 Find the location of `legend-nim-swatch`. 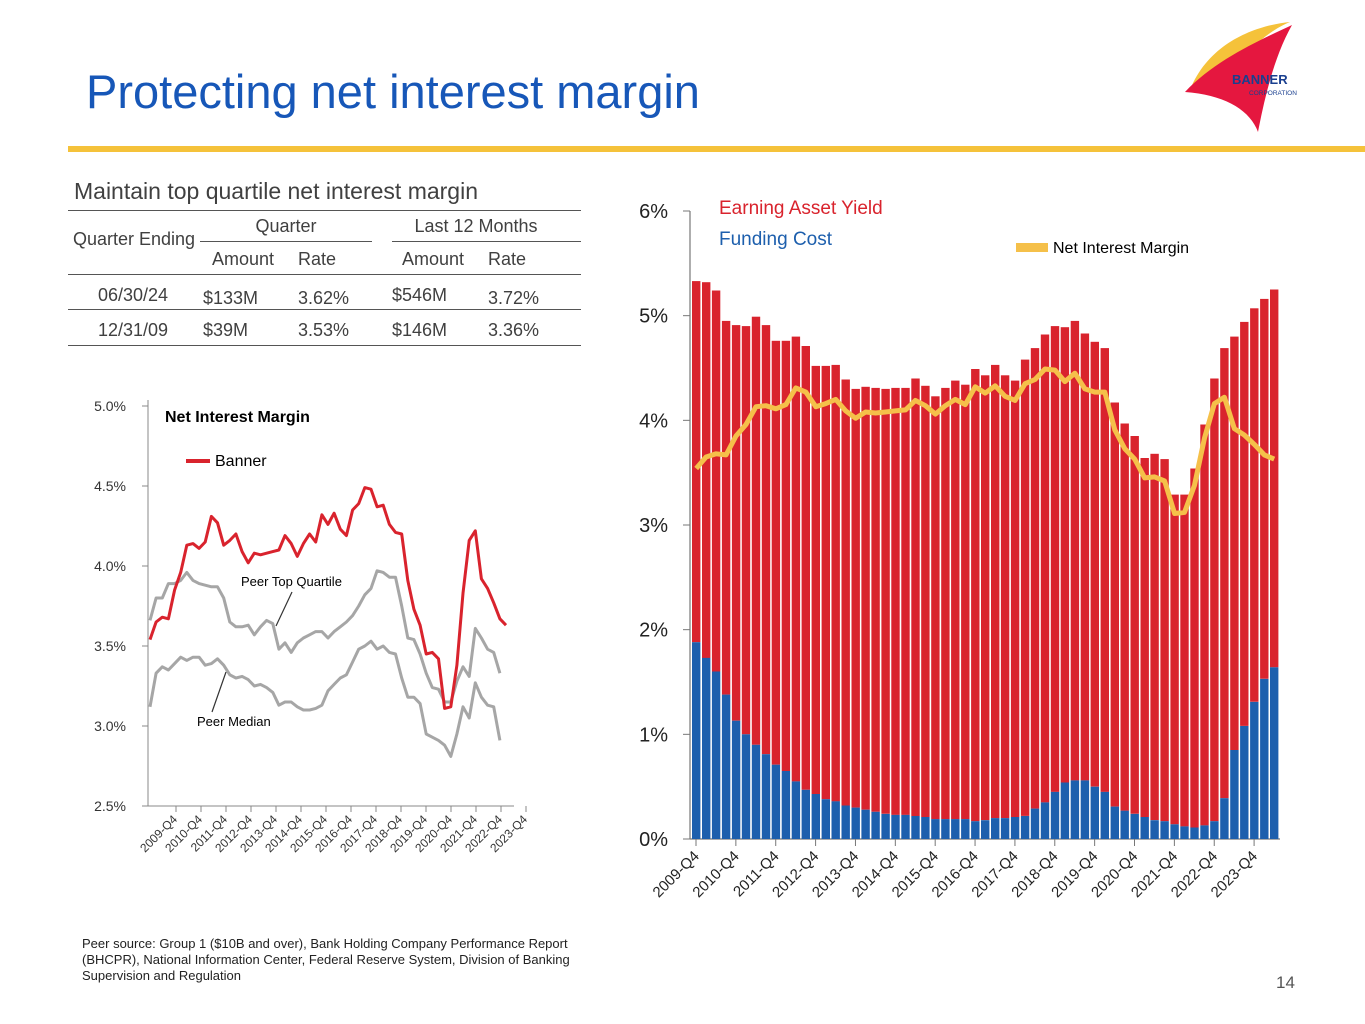

legend-nim-swatch is located at coordinates (1032, 247).